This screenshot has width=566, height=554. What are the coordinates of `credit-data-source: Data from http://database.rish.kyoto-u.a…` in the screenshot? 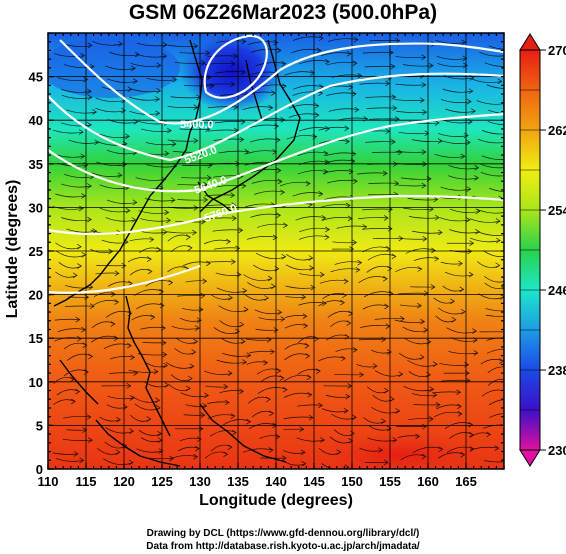 It's located at (283, 546).